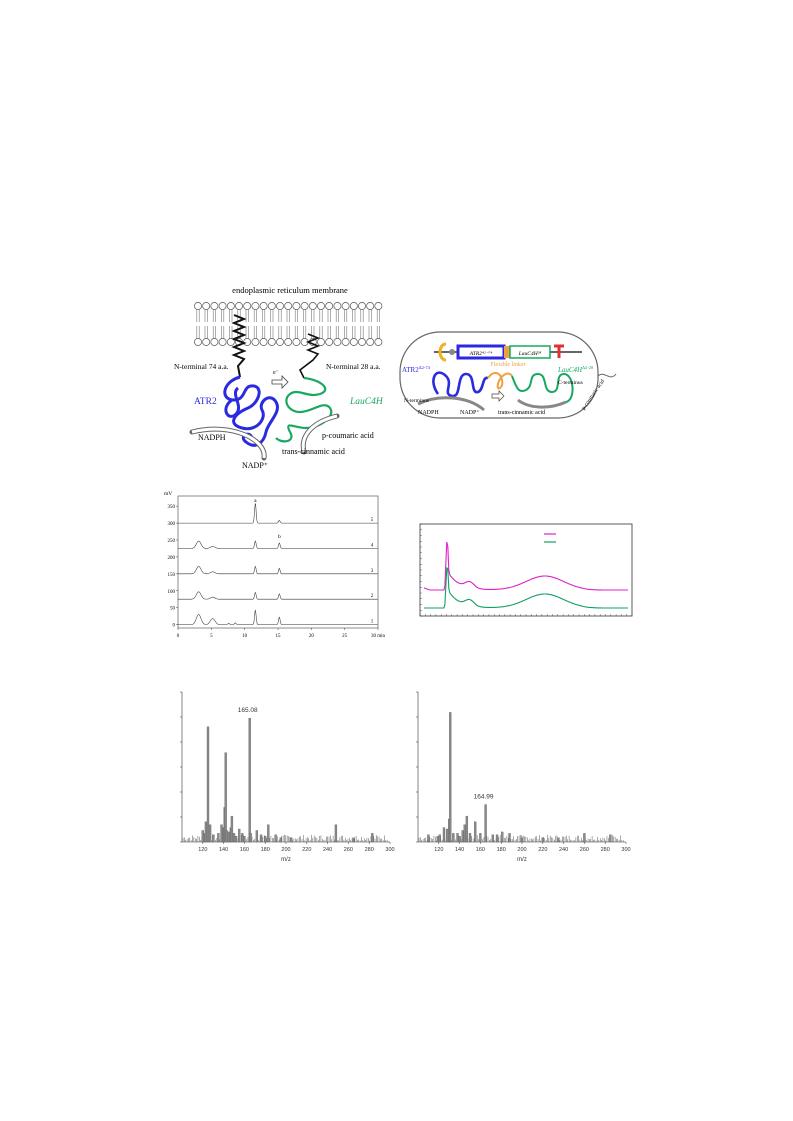 This screenshot has width=793, height=1121. Describe the element at coordinates (205, 402) in the screenshot. I see `atr2-label: ATR2` at that location.